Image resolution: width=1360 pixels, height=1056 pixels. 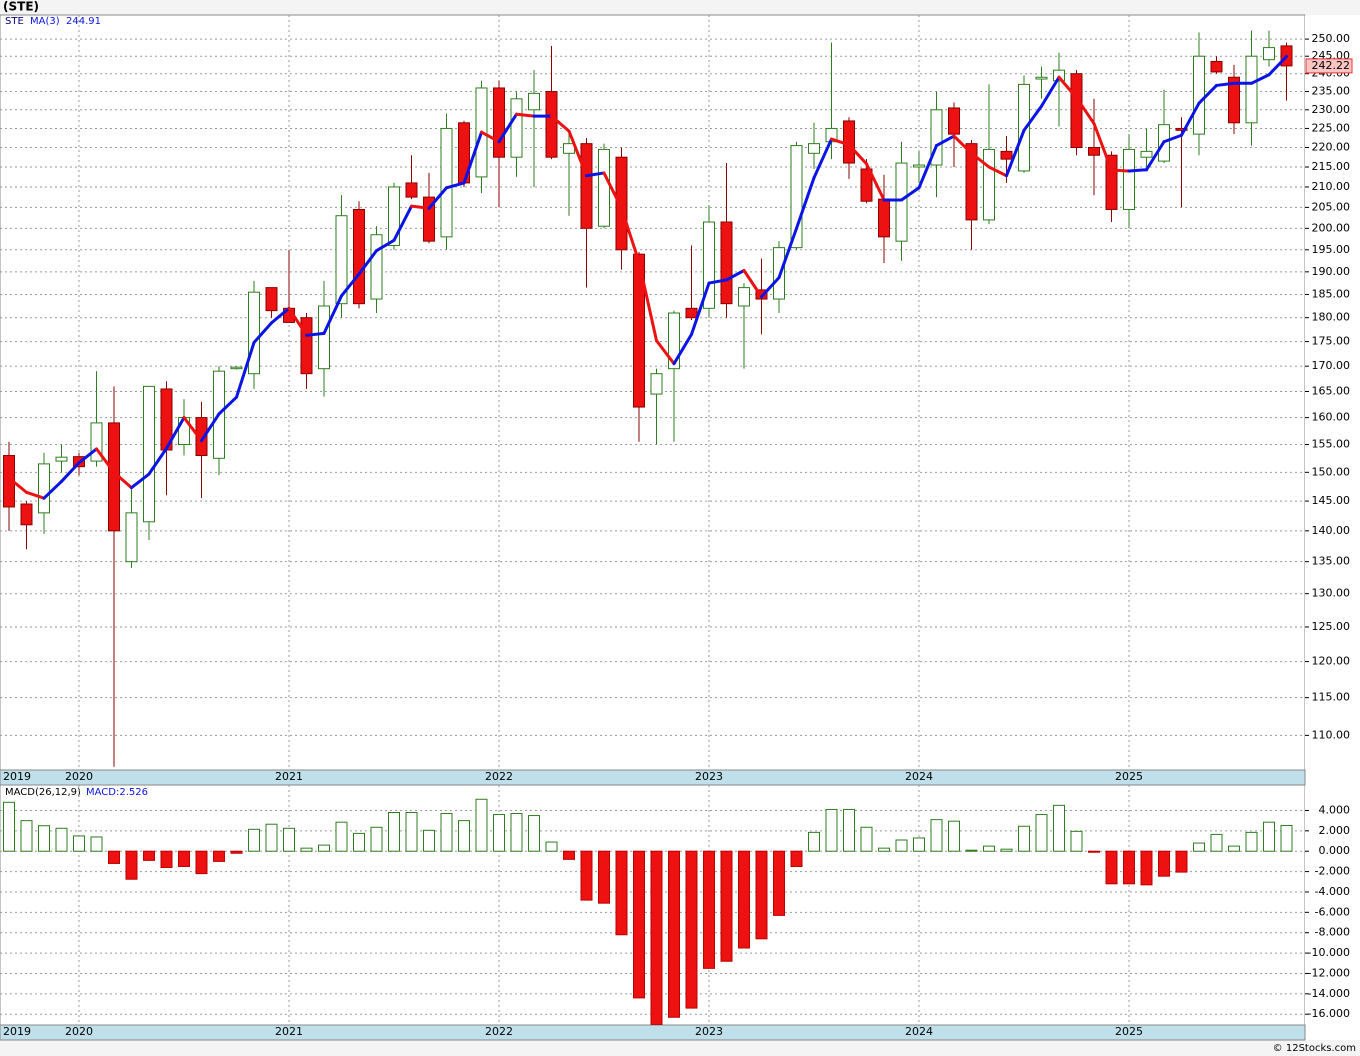 What do you see at coordinates (1331, 166) in the screenshot?
I see `y-tick-label: 215.00` at bounding box center [1331, 166].